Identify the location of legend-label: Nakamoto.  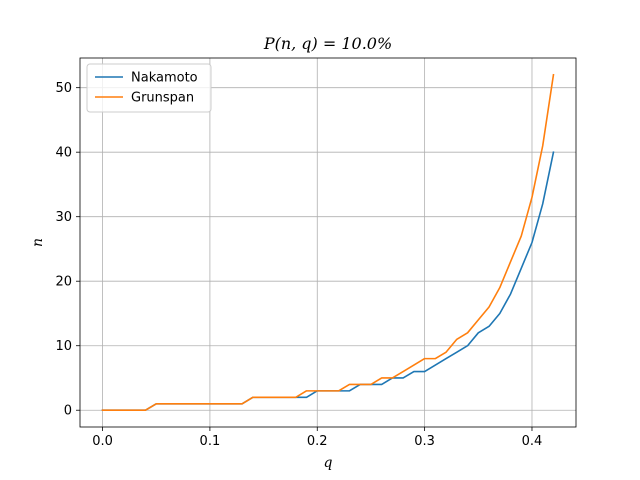
(164, 78).